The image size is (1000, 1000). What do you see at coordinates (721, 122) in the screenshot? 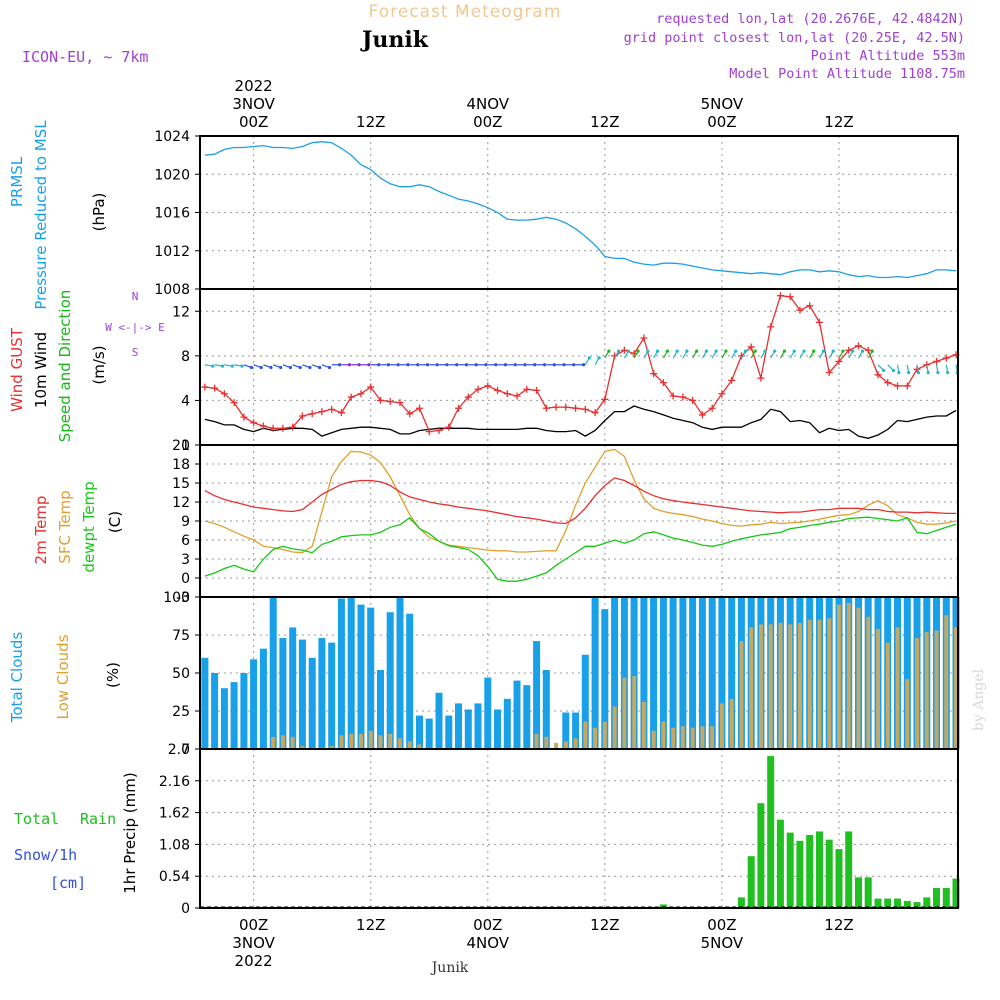
I see `top-time-label: 00Z` at bounding box center [721, 122].